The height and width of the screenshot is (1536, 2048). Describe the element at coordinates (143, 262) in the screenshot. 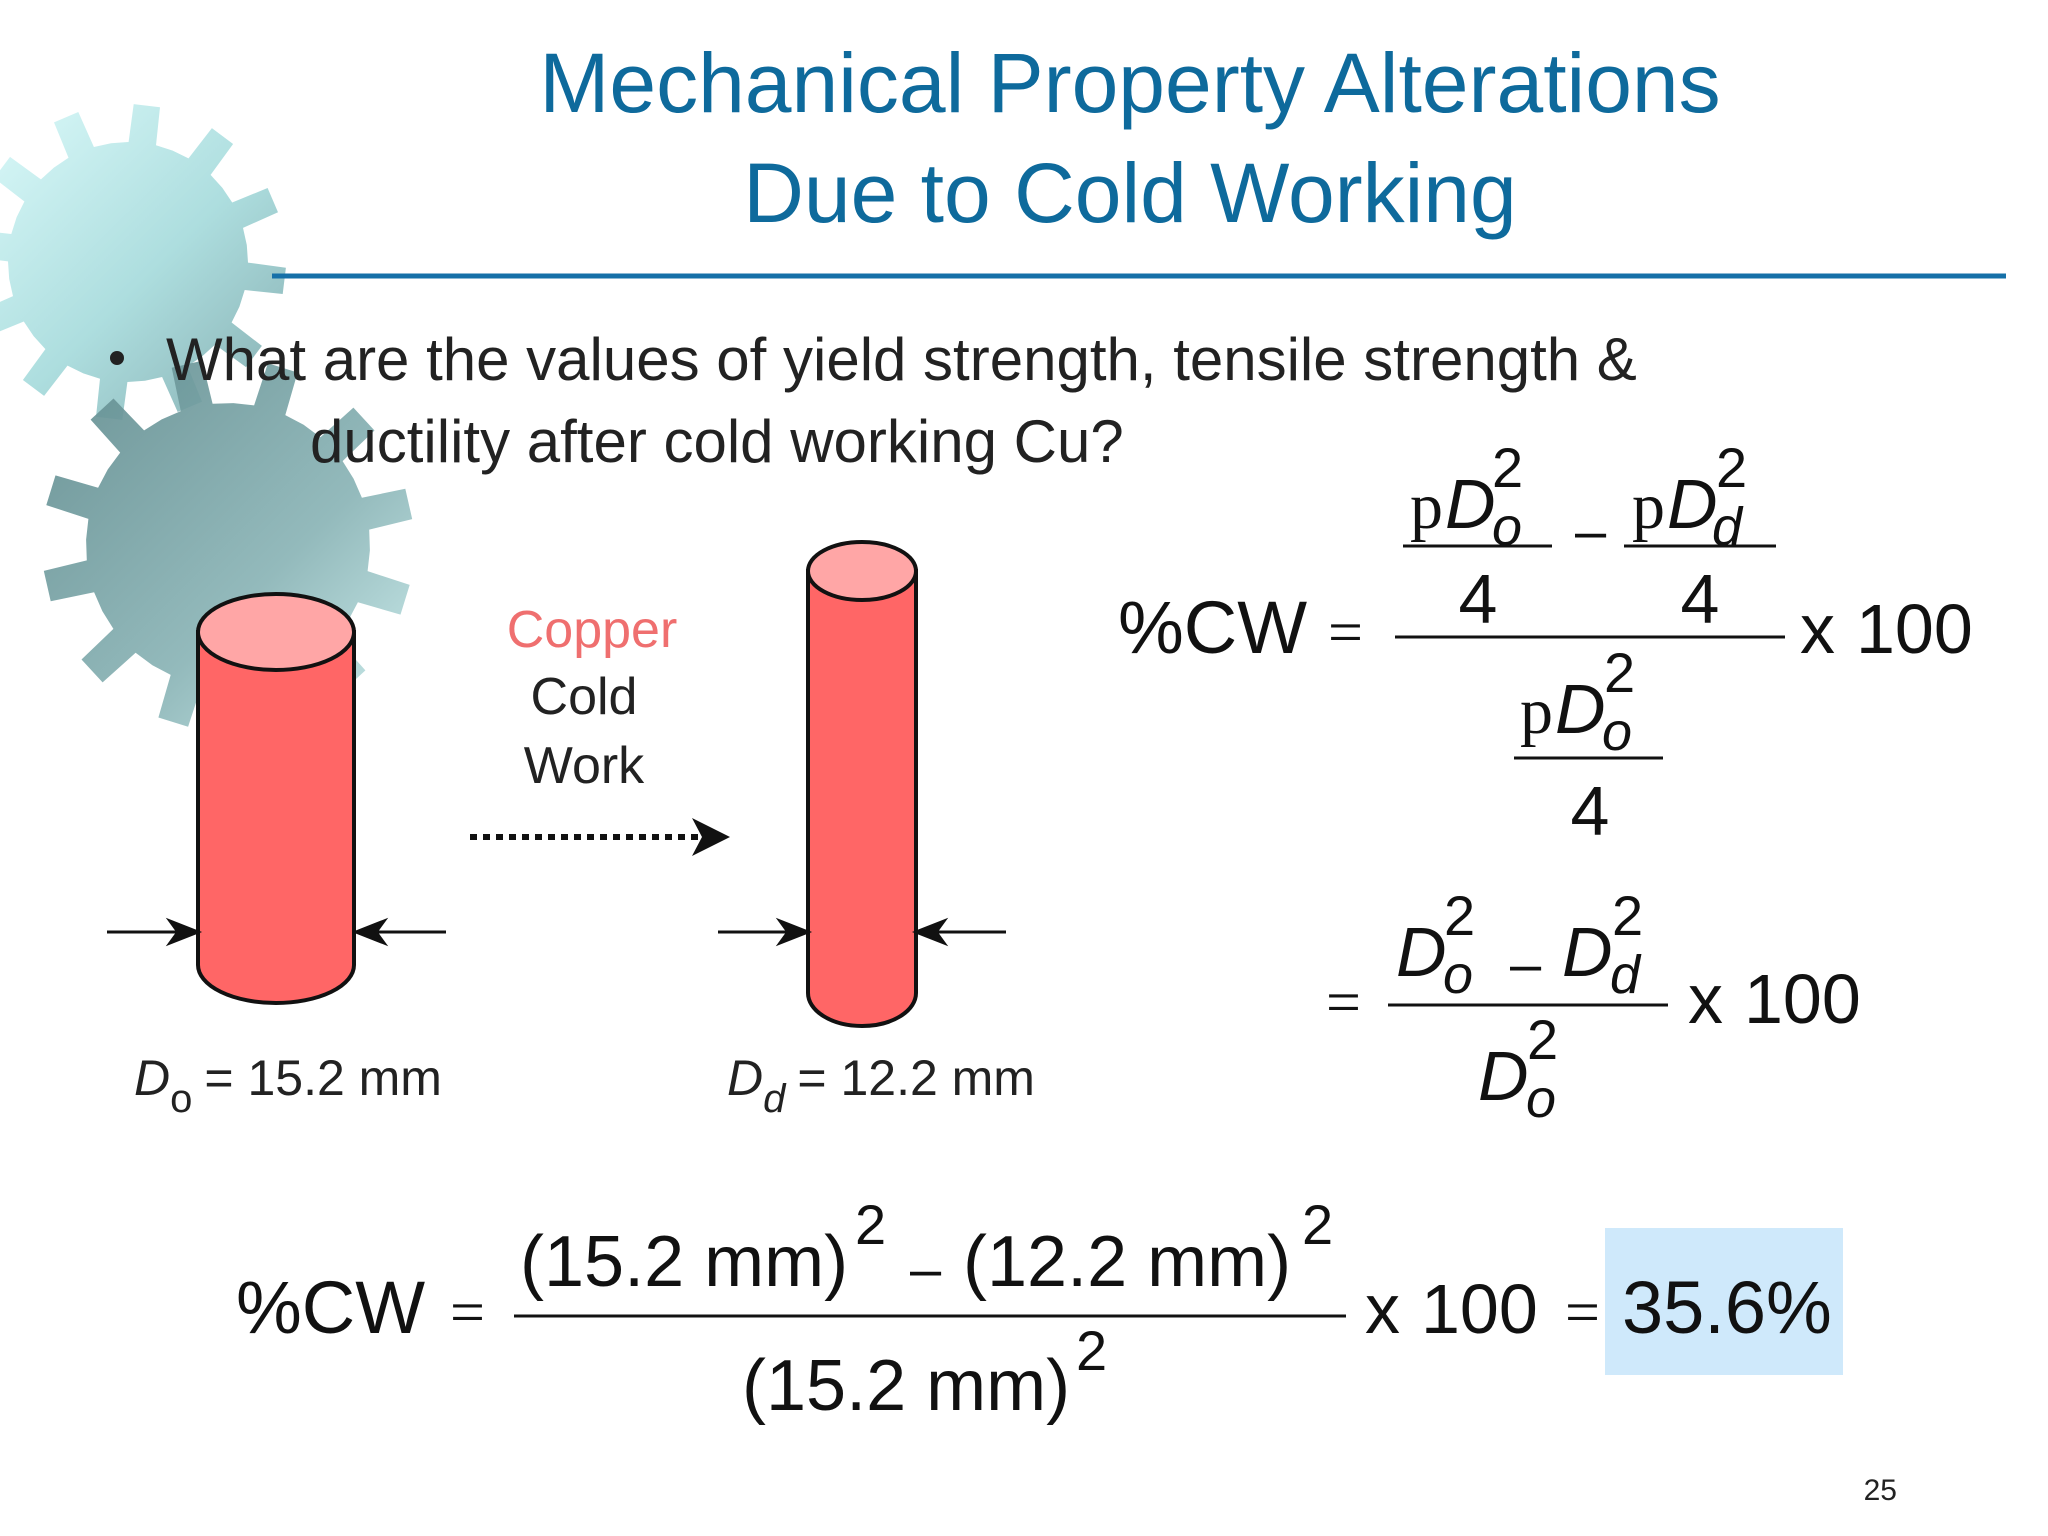

I see `gear-icon` at that location.